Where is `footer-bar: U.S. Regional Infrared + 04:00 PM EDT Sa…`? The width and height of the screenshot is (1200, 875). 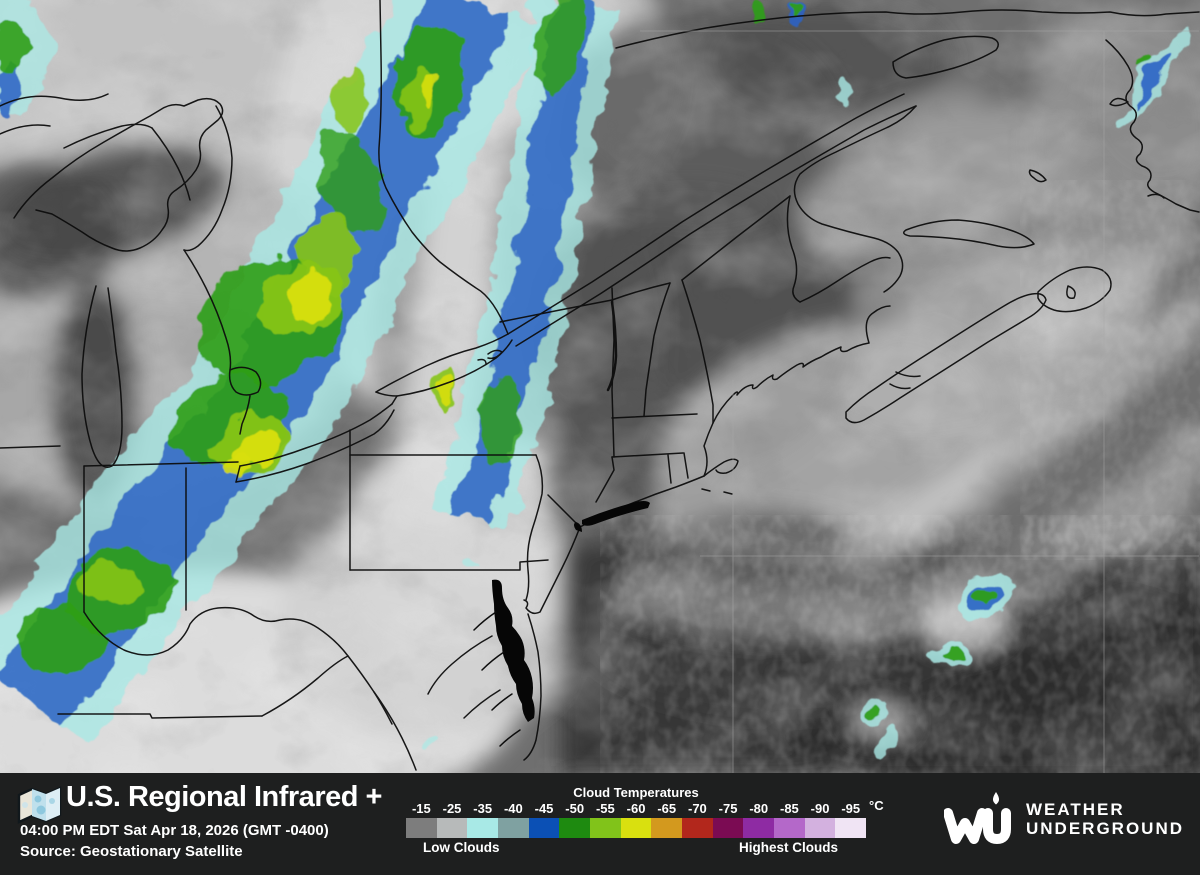 footer-bar: U.S. Regional Infrared + 04:00 PM EDT Sa… is located at coordinates (600, 824).